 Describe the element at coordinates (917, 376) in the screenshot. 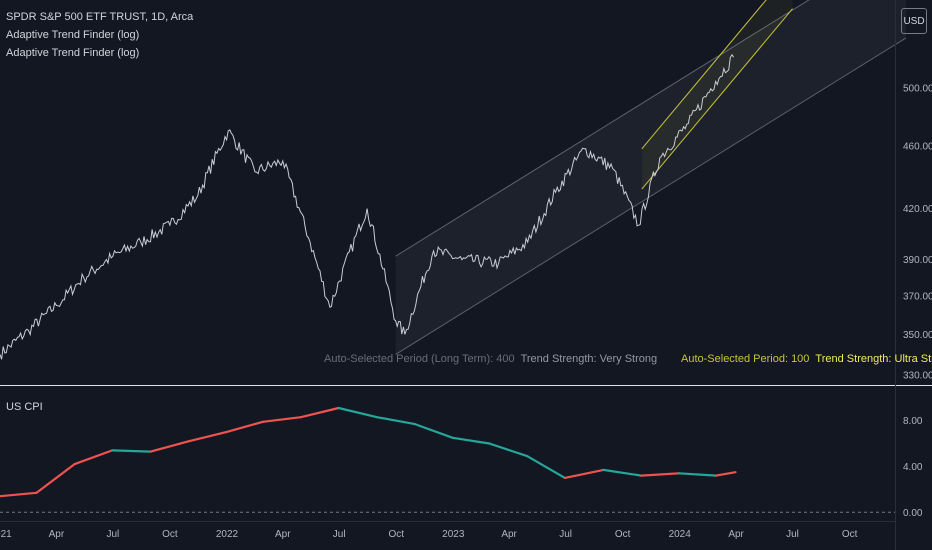

I see `price-tick-label: 330.00` at that location.